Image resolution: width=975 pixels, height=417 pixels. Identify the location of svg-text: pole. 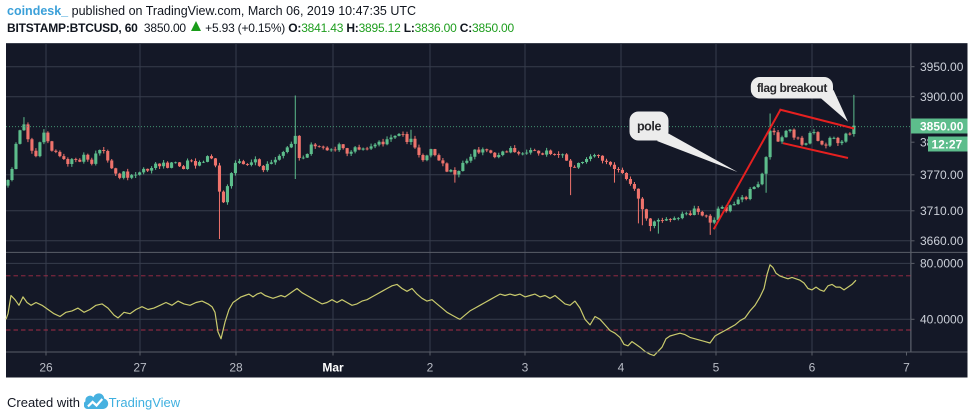
(649, 127).